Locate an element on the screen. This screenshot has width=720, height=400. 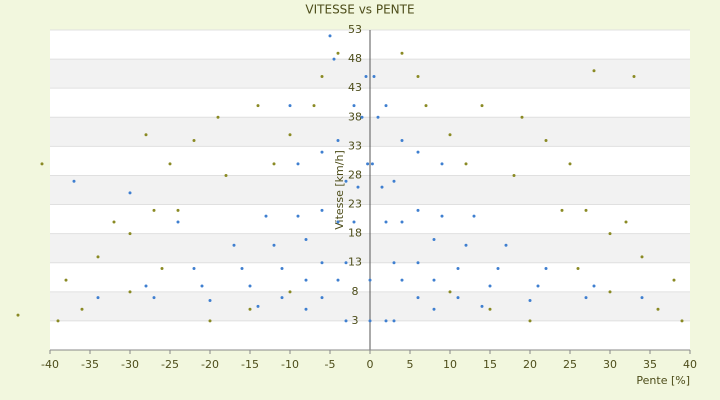
x-tick-label: 15 is located at coordinates (490, 364).